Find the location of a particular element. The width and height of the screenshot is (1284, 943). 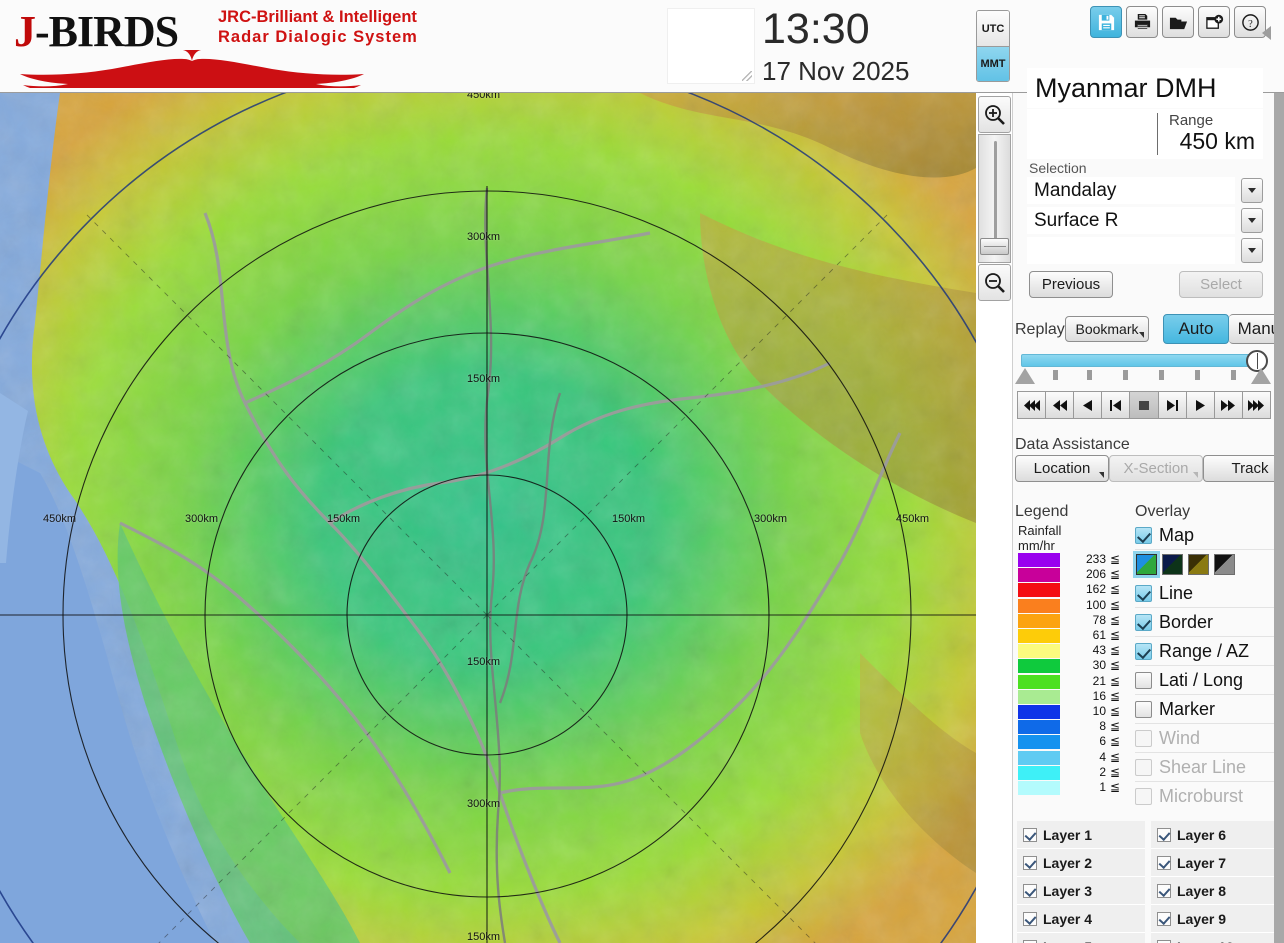

location-button-label: Location is located at coordinates (1062, 468).